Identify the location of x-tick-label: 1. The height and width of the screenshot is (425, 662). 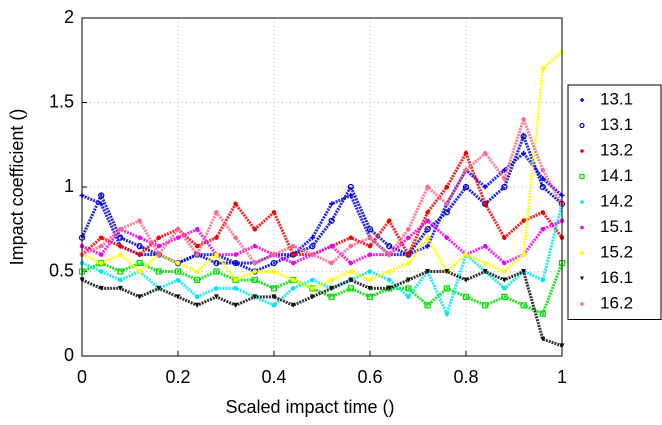
(562, 377).